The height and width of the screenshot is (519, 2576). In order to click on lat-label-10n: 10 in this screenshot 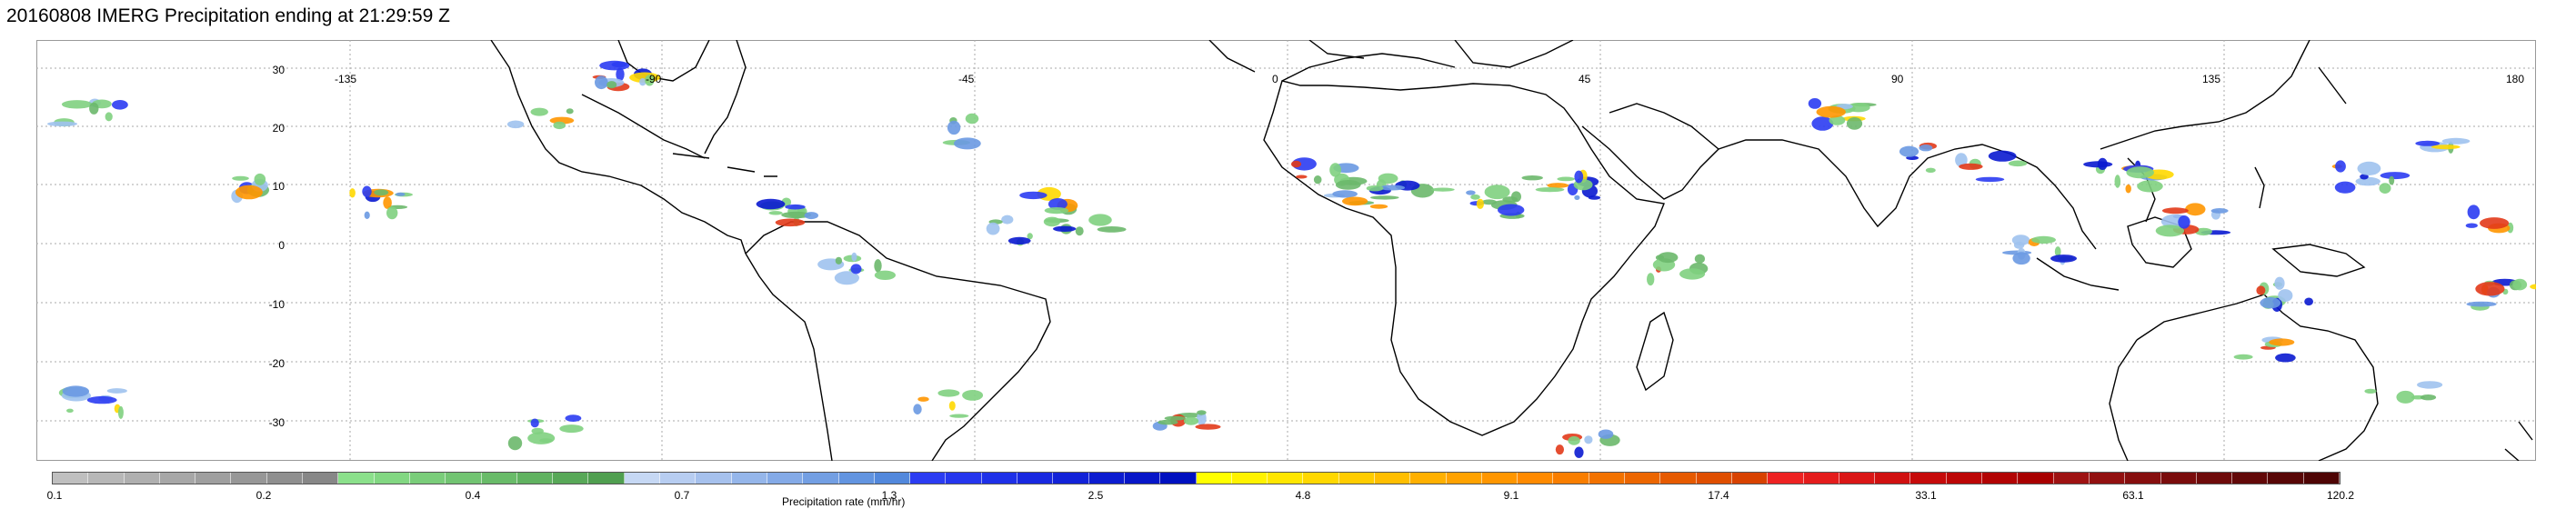, I will do `click(278, 186)`.